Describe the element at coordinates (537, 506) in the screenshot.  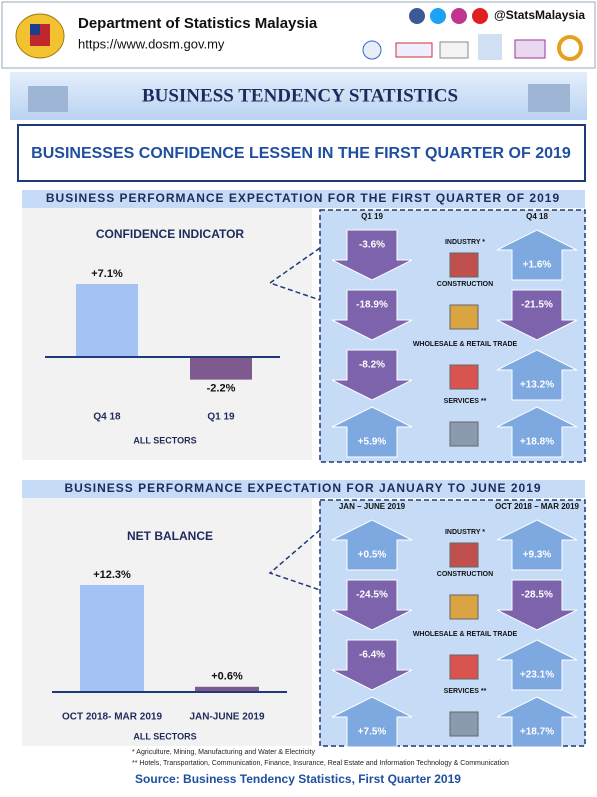
I see `column-header: OCT 2018 – MAR 2019` at that location.